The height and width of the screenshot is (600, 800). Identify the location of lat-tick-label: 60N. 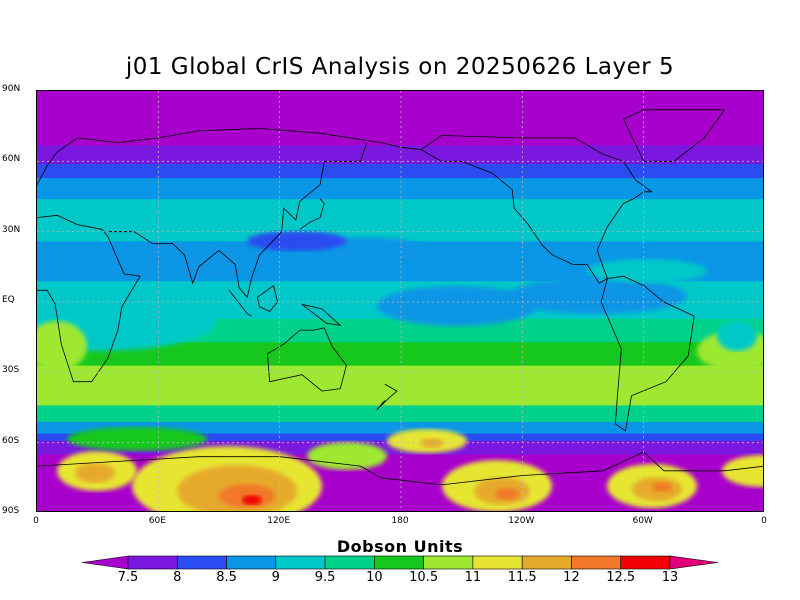
(11, 159).